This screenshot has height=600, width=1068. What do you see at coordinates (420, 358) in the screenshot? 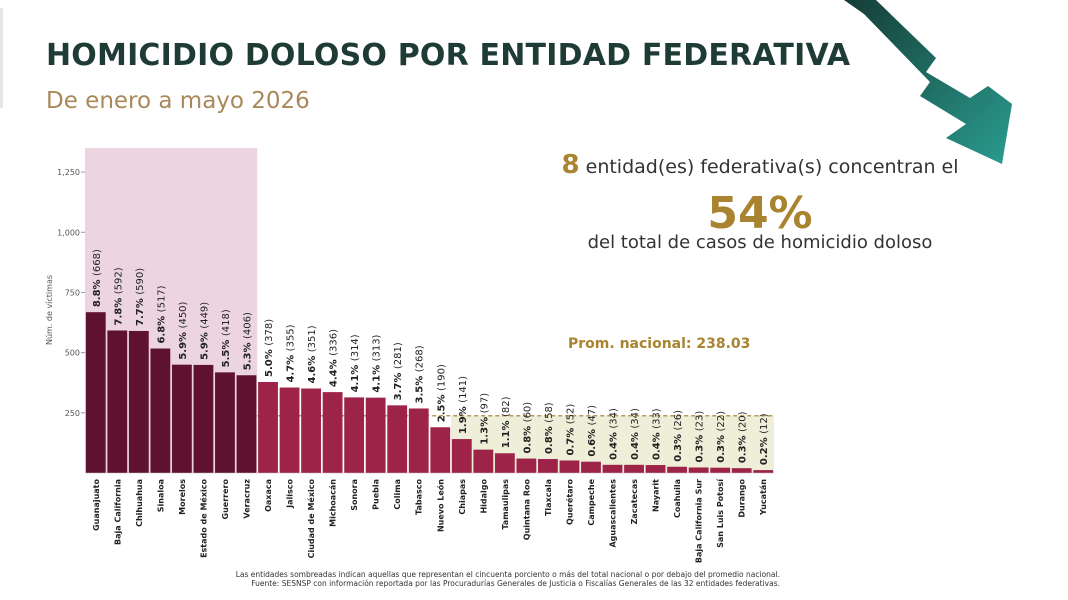
I see `data-label-count: (268)` at bounding box center [420, 358].